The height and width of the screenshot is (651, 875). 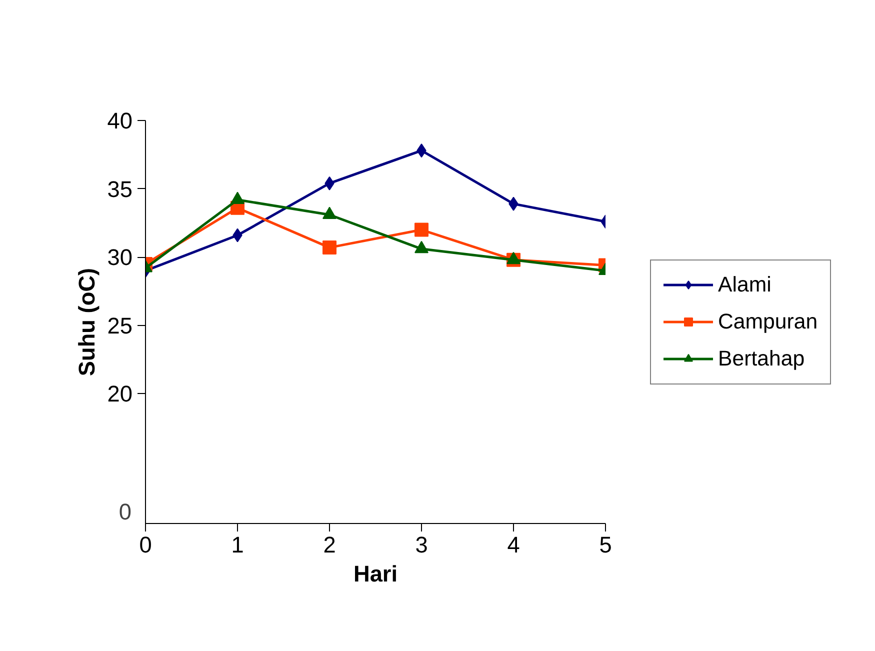 What do you see at coordinates (119, 121) in the screenshot?
I see `y-tick-label: 40` at bounding box center [119, 121].